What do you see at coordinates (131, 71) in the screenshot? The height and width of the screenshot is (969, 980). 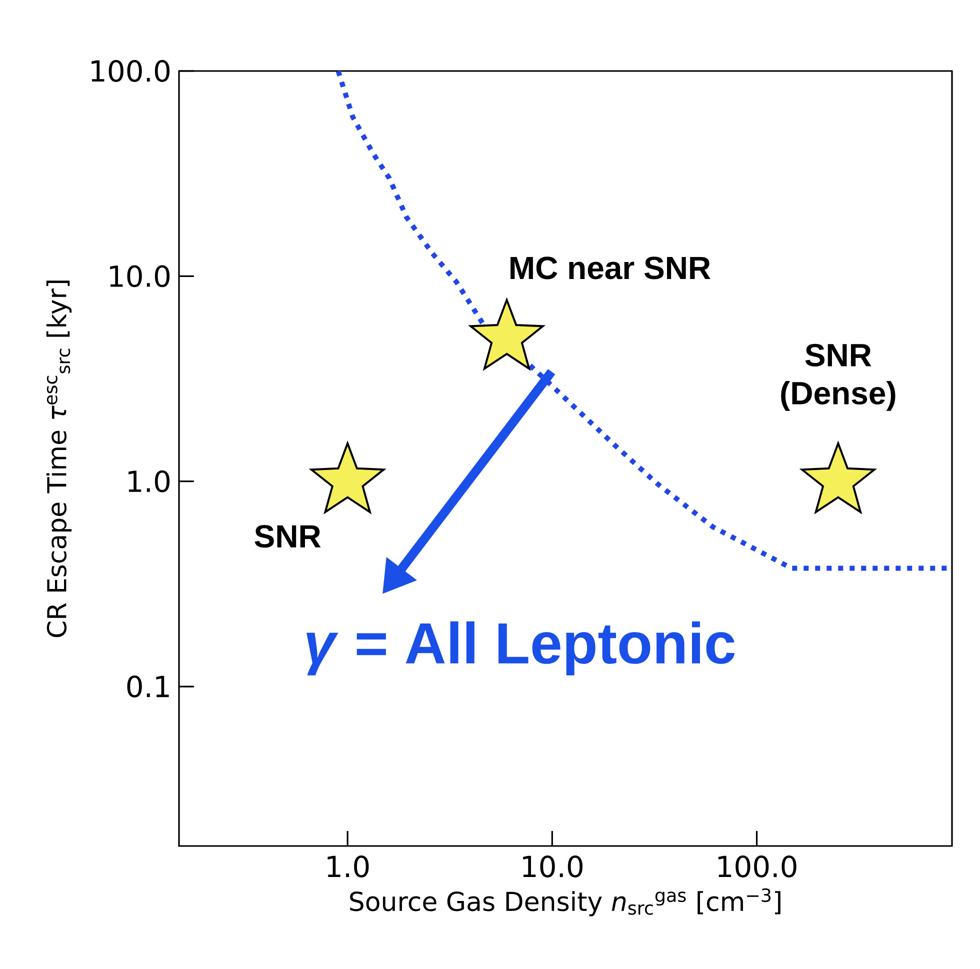 I see `y-tick-label: 100.0` at bounding box center [131, 71].